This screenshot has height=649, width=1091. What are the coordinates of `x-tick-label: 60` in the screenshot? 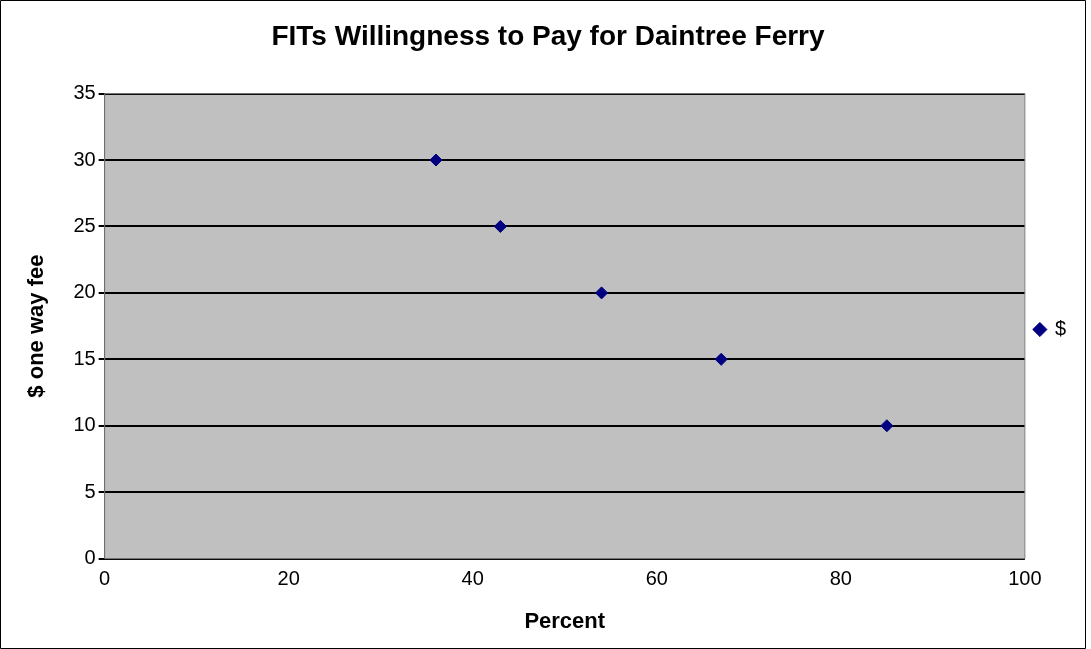 It's located at (656, 578).